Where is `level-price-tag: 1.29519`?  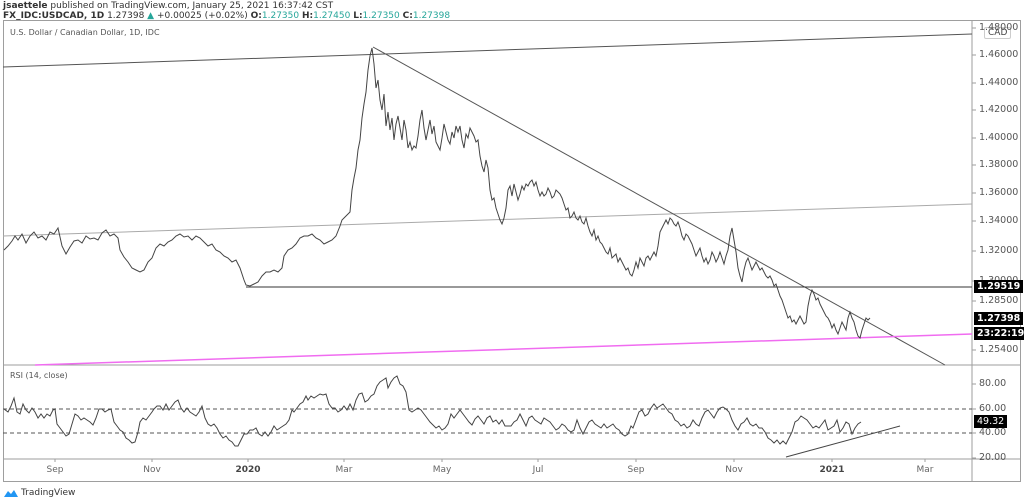 level-price-tag: 1.29519 is located at coordinates (999, 286).